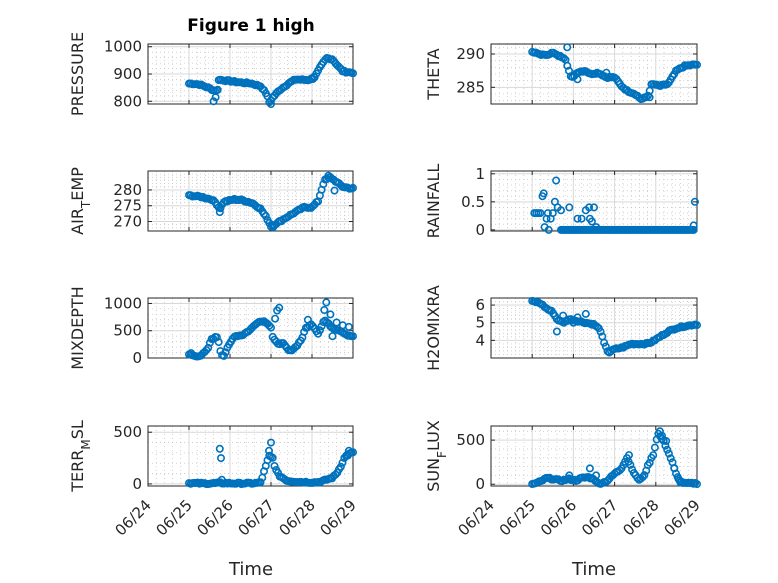 The height and width of the screenshot is (583, 778). Describe the element at coordinates (682, 517) in the screenshot. I see `x-tick-label: 06/29` at that location.